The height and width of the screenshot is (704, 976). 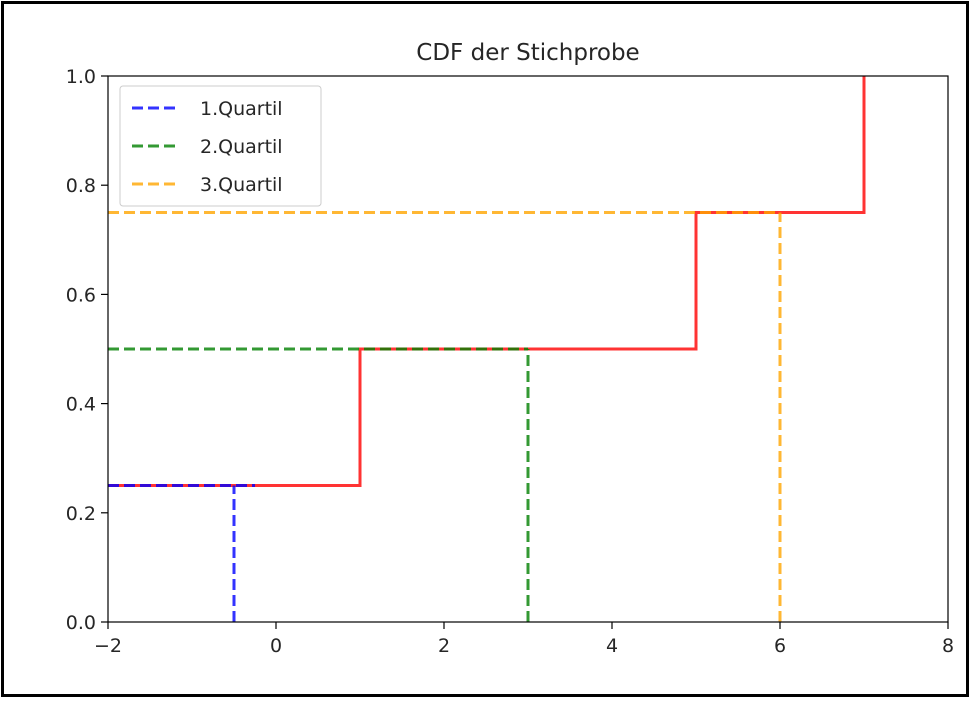 I want to click on x-tick-label: 6, so click(x=780, y=646).